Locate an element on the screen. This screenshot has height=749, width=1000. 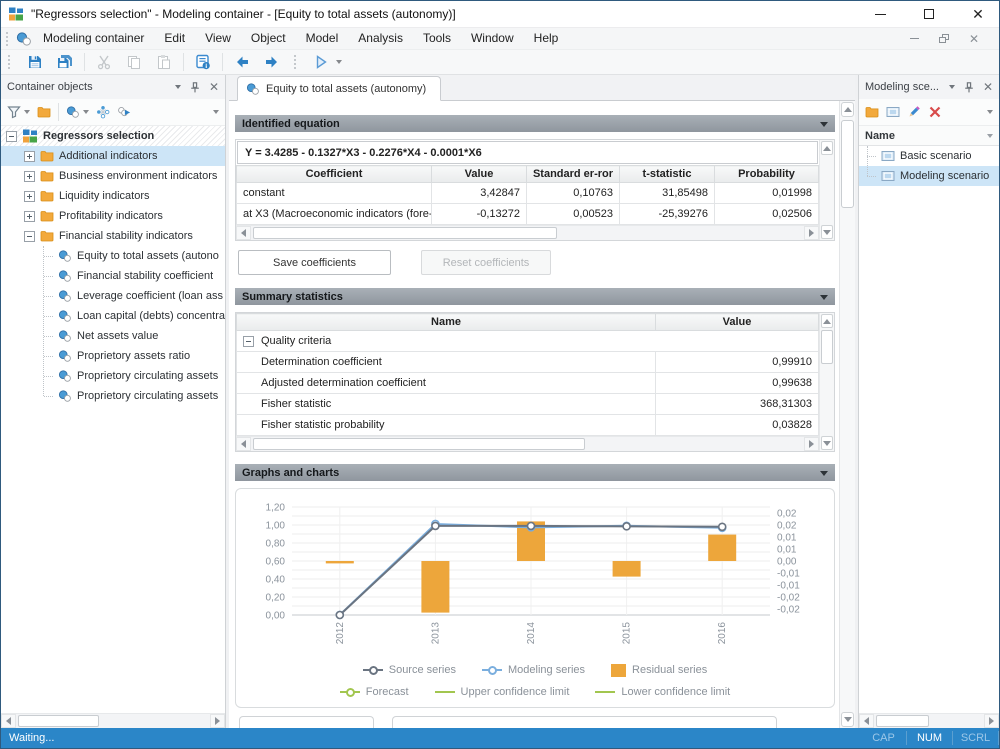
tree-root-item: Regressors selection is located at coordinates (113, 136).